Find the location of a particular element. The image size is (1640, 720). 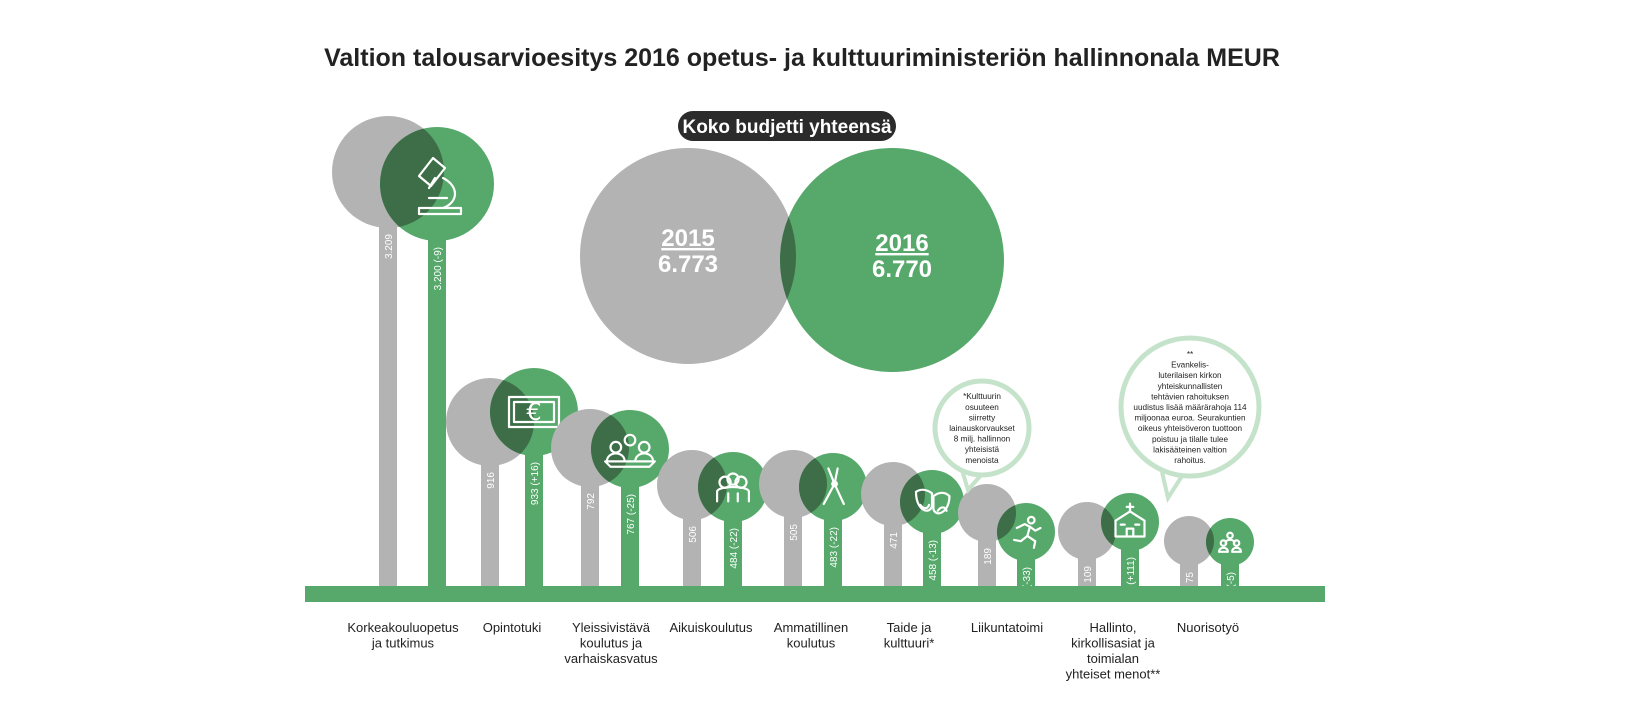

category-label: Nuorisotyö is located at coordinates (1208, 627).